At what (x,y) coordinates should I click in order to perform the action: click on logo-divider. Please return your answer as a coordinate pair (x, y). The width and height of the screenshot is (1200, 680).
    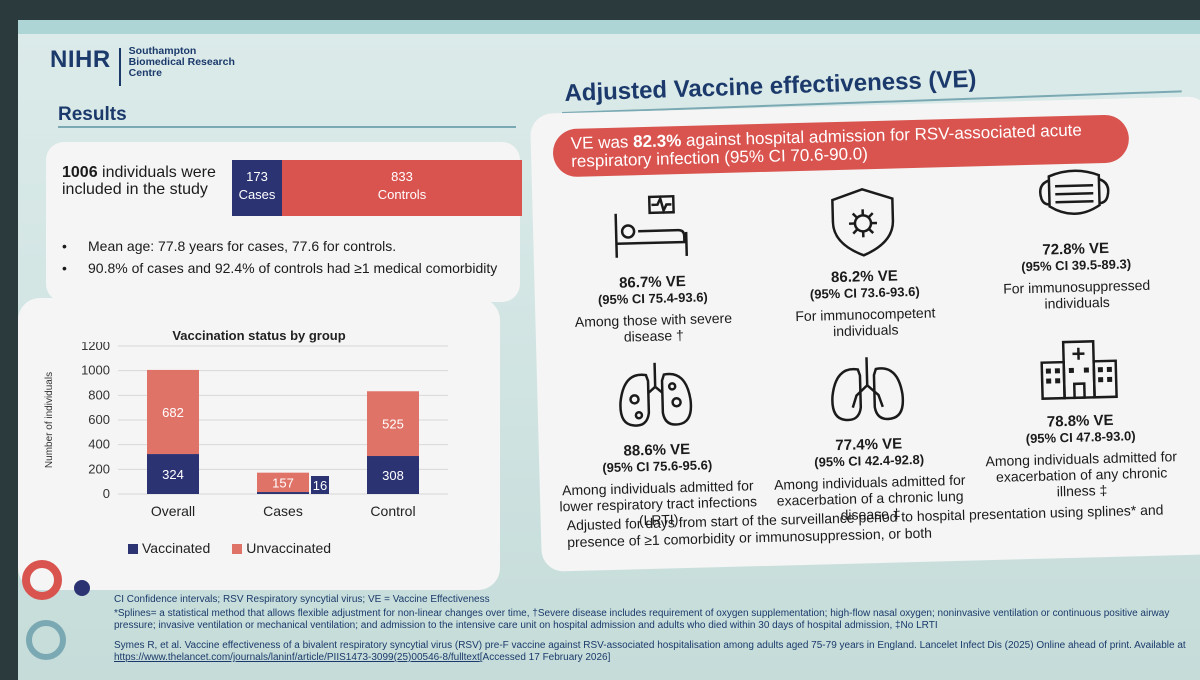
    Looking at the image, I should click on (119, 67).